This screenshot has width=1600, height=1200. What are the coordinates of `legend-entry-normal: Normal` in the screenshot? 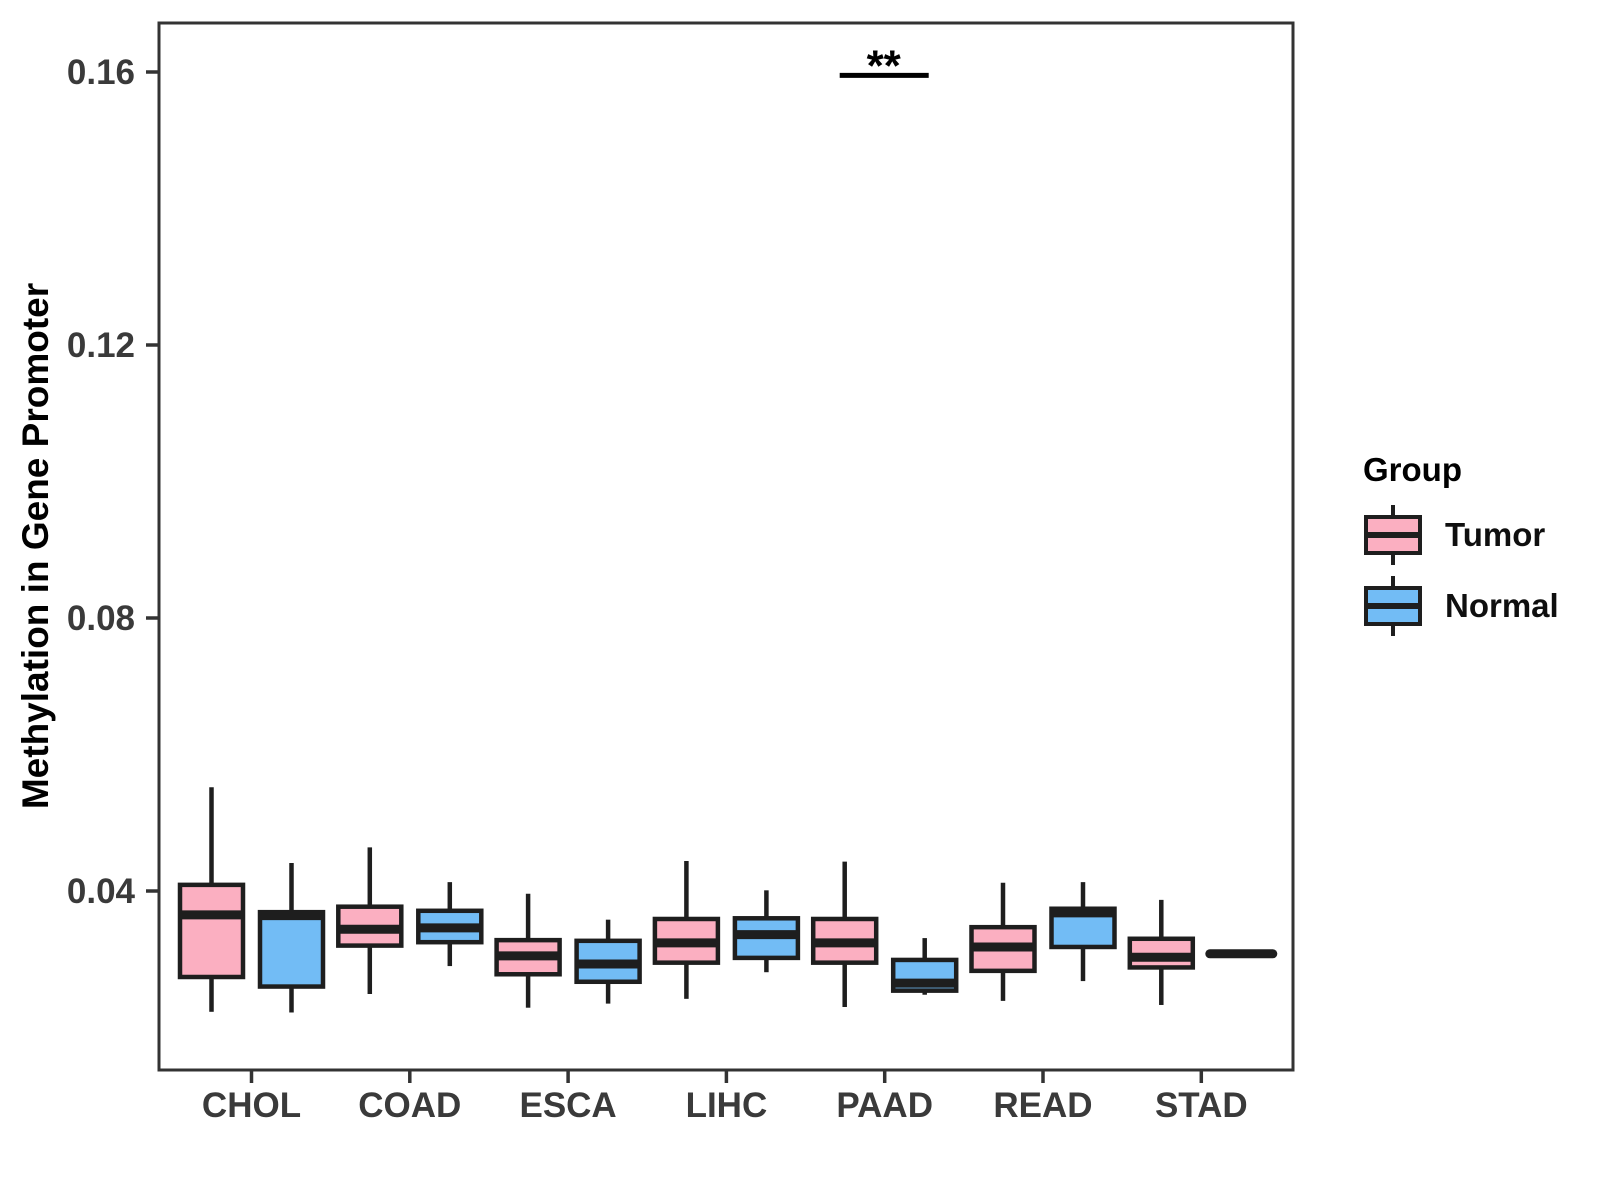 It's located at (1461, 606).